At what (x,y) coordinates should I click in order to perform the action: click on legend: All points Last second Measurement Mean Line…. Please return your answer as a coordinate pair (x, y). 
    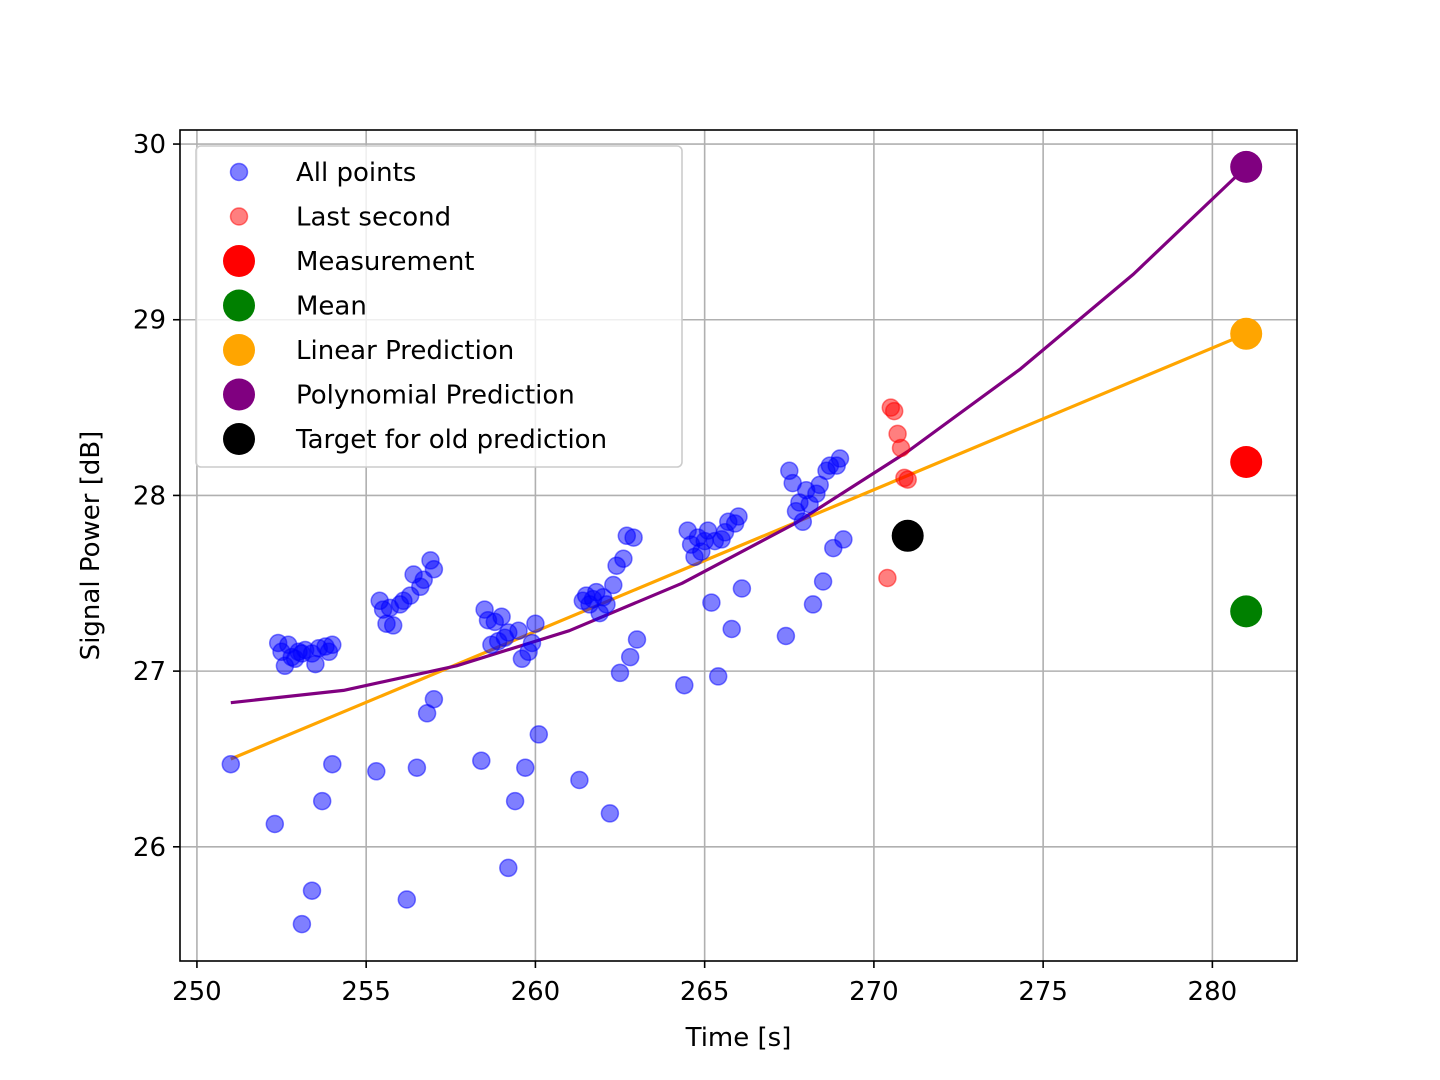
    Looking at the image, I should click on (439, 306).